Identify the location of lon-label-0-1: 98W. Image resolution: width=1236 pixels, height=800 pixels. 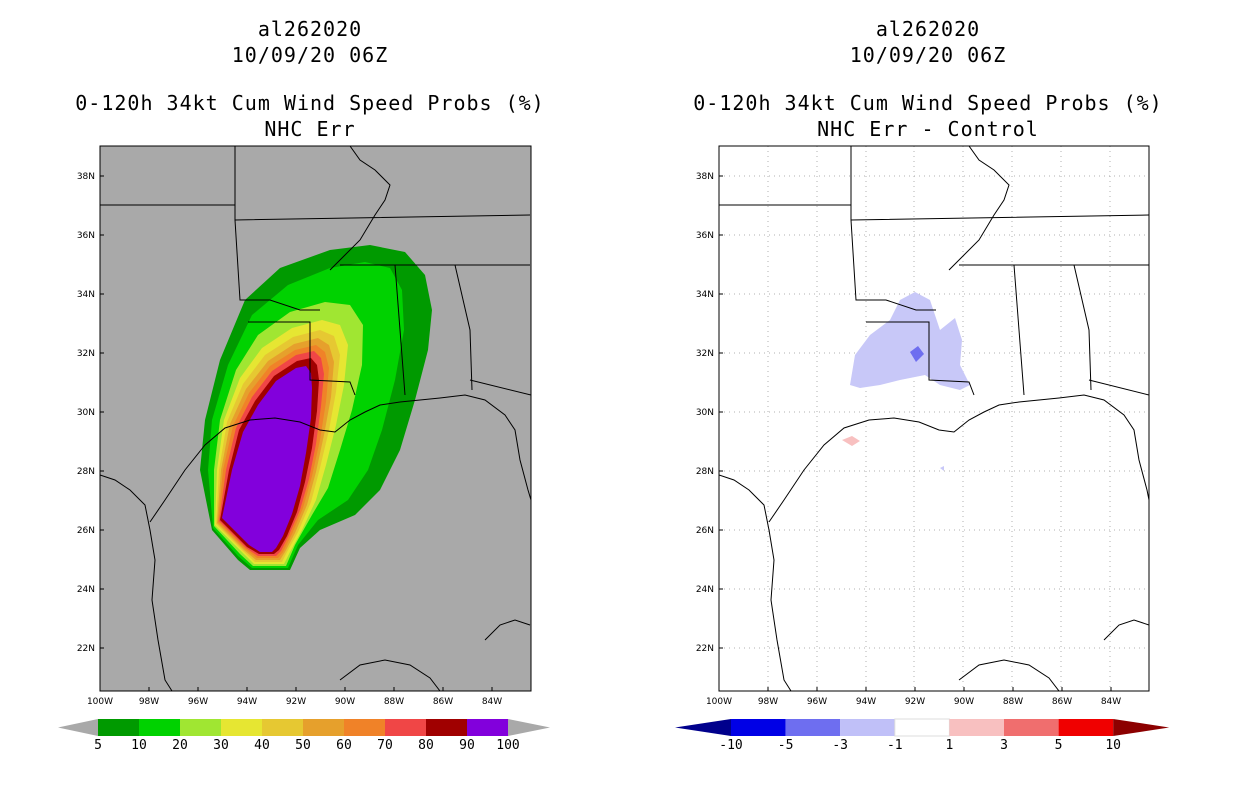
(149, 702).